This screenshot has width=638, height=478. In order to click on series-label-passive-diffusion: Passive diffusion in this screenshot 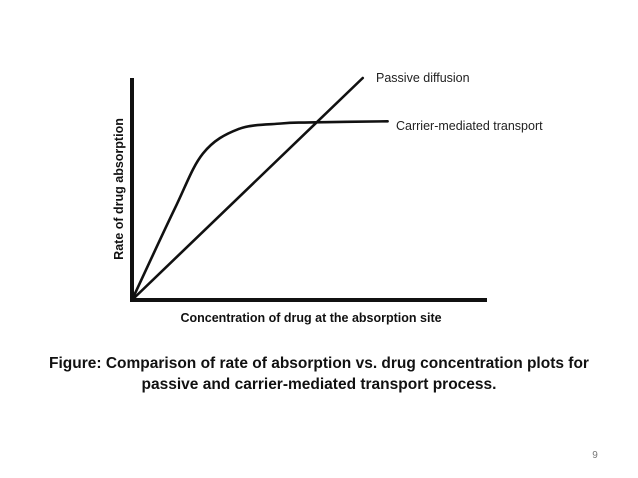, I will do `click(423, 78)`.